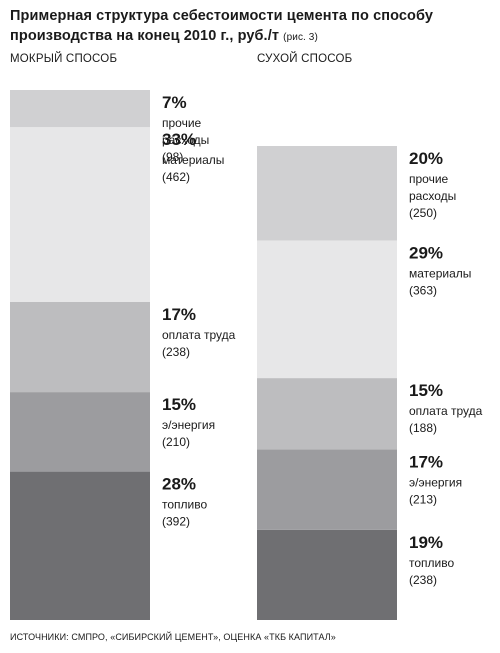 The height and width of the screenshot is (653, 500). I want to click on dry-segment-percent: 17%, so click(426, 461).